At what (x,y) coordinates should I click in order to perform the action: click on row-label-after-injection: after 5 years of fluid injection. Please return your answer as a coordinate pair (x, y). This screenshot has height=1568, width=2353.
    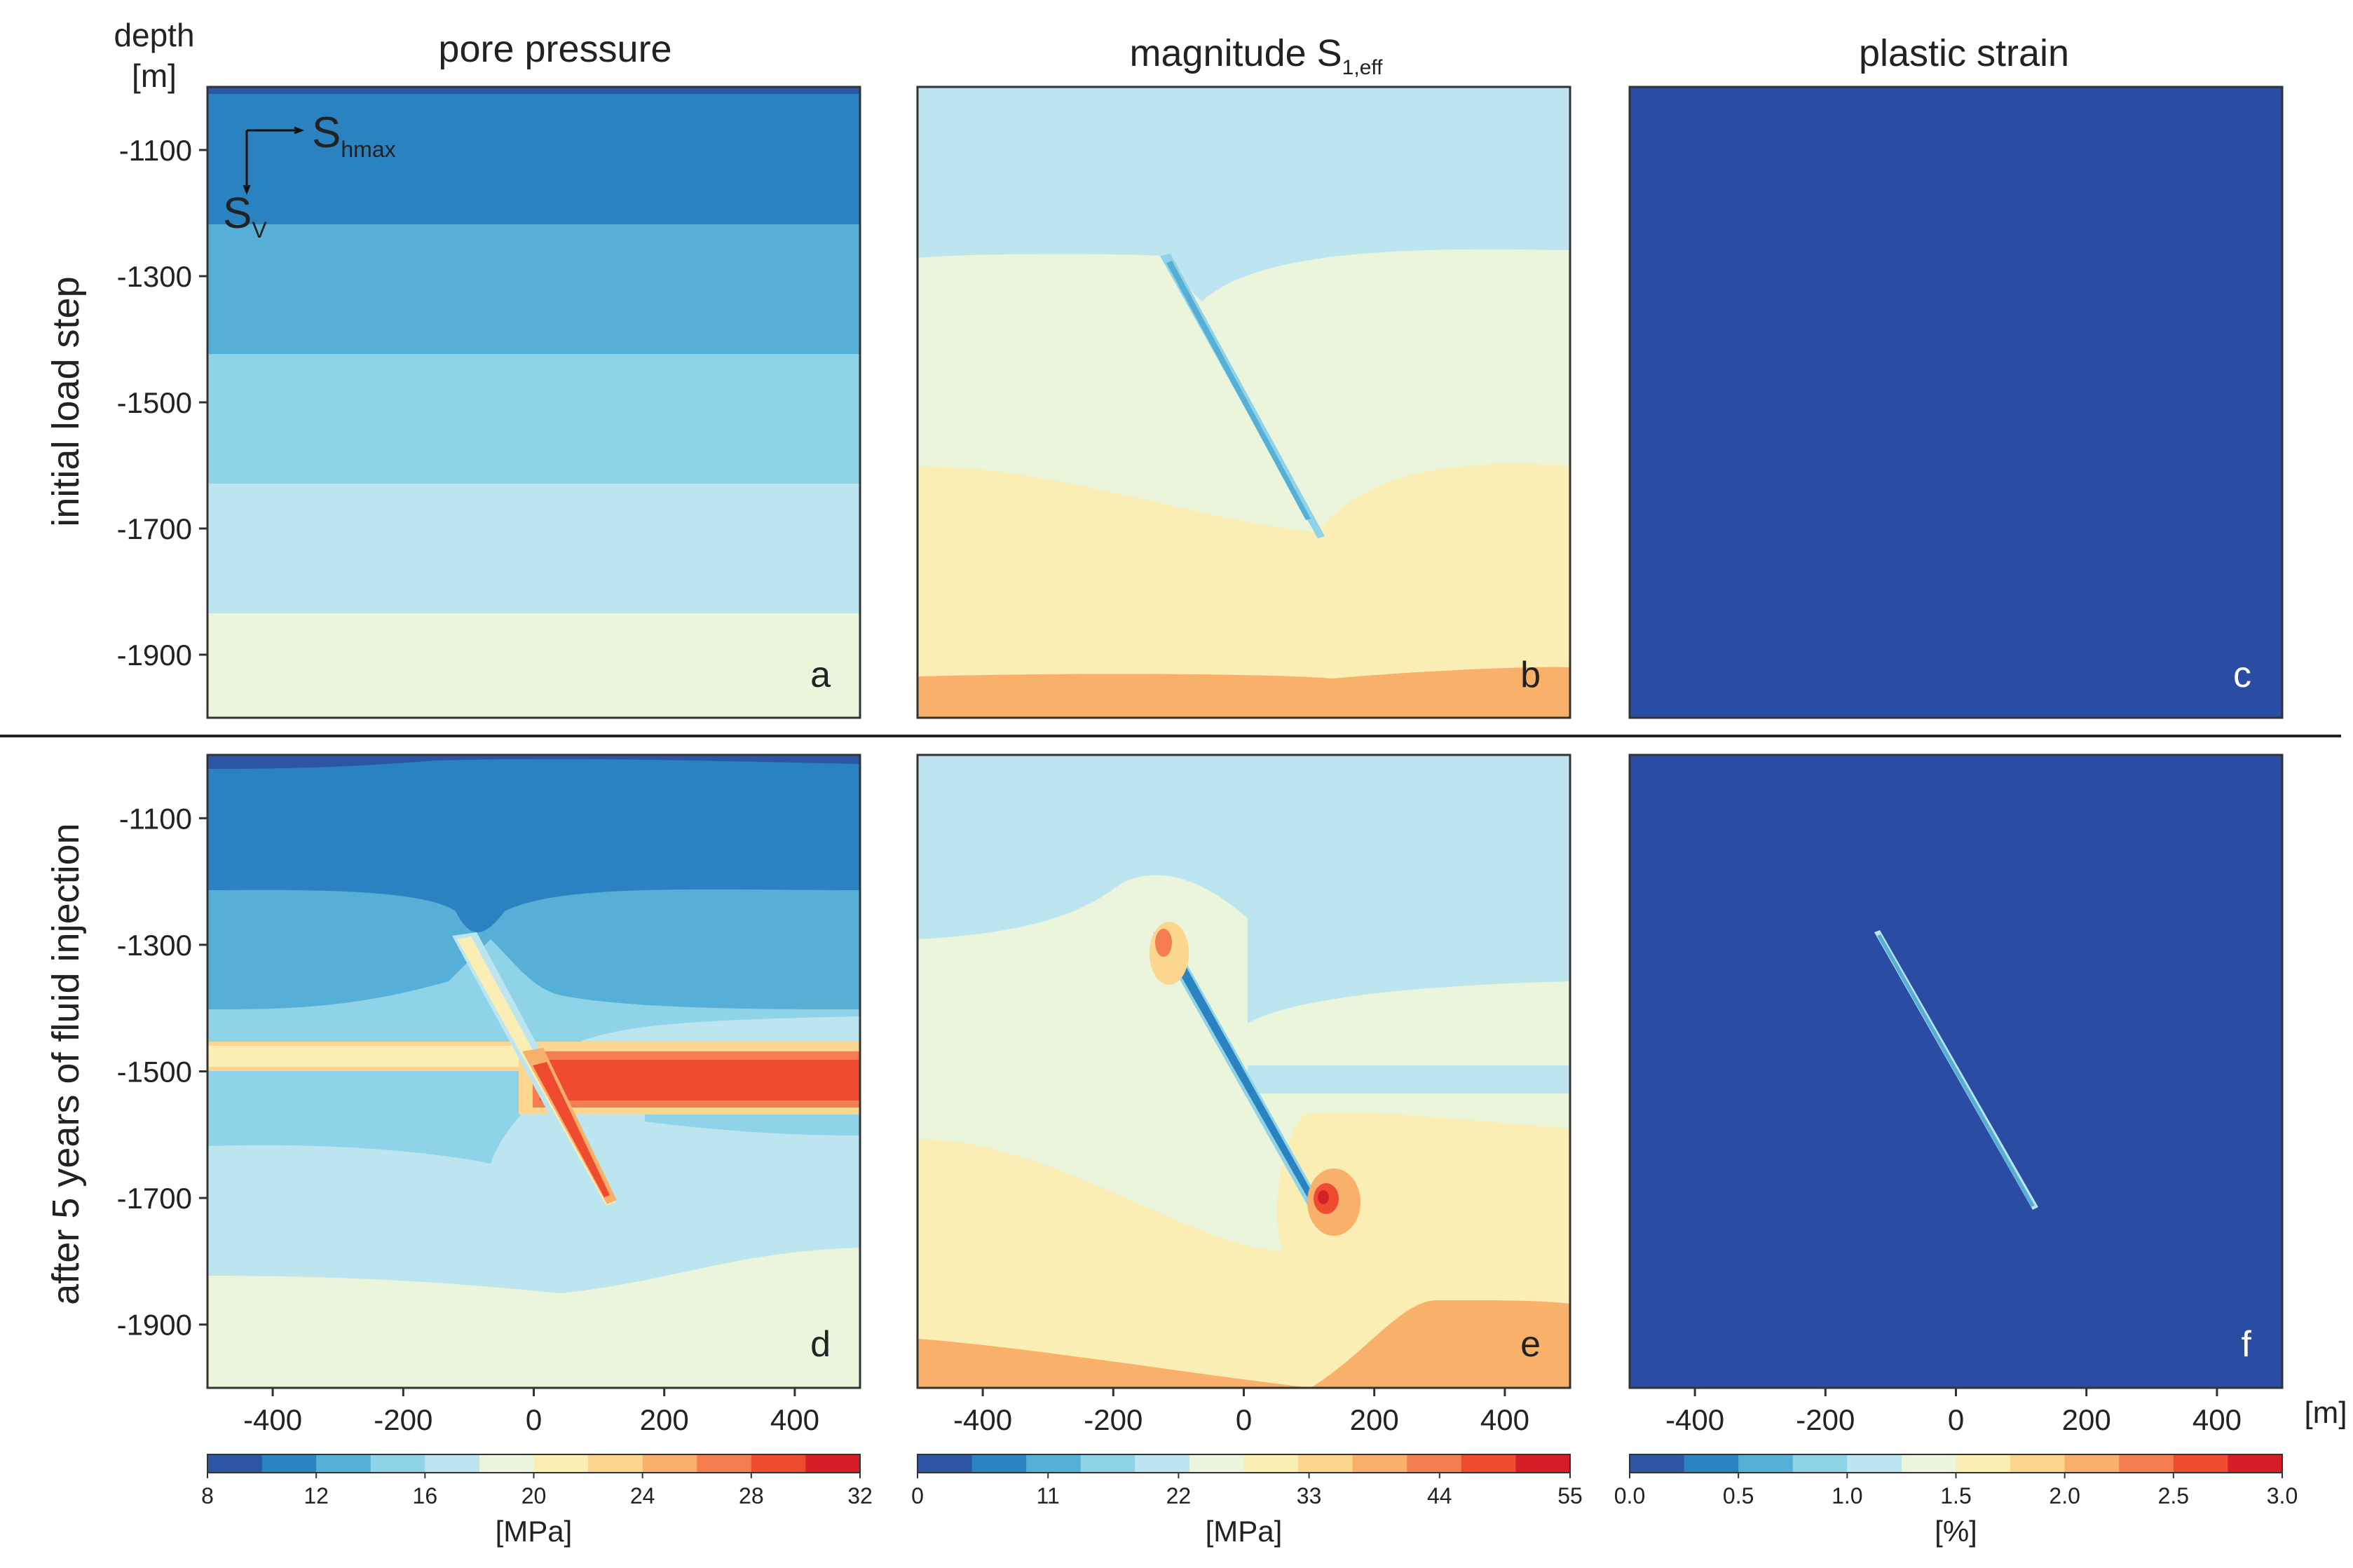
    Looking at the image, I should click on (66, 1063).